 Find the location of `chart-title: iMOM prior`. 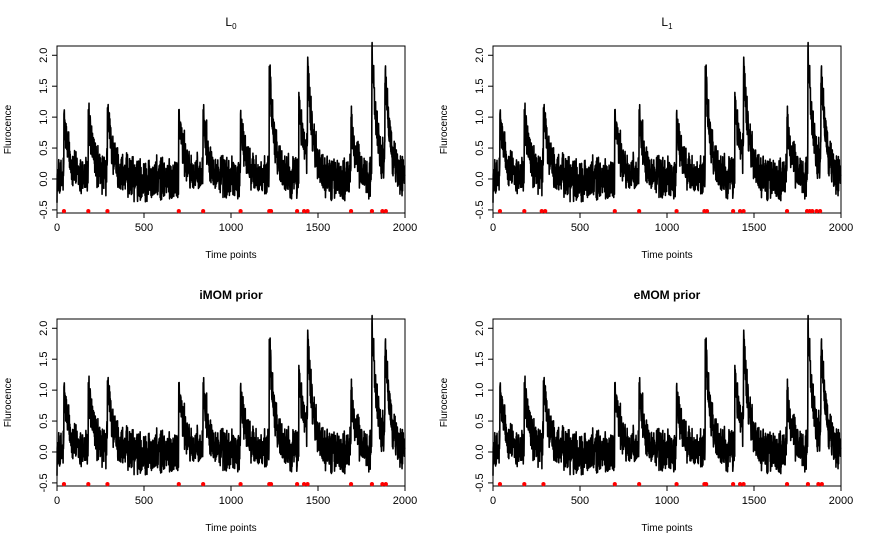

chart-title: iMOM prior is located at coordinates (231, 295).